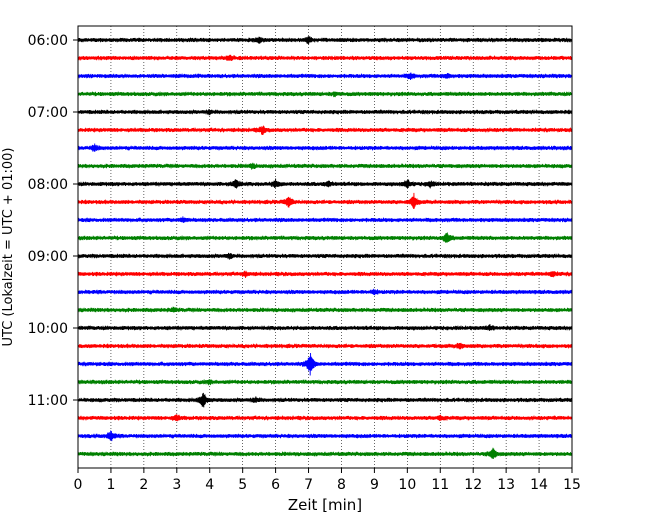 This screenshot has height=520, width=650. Describe the element at coordinates (8, 247) in the screenshot. I see `y-axis-label: UTC (Lokalzeit = UTC + 01:00)` at that location.